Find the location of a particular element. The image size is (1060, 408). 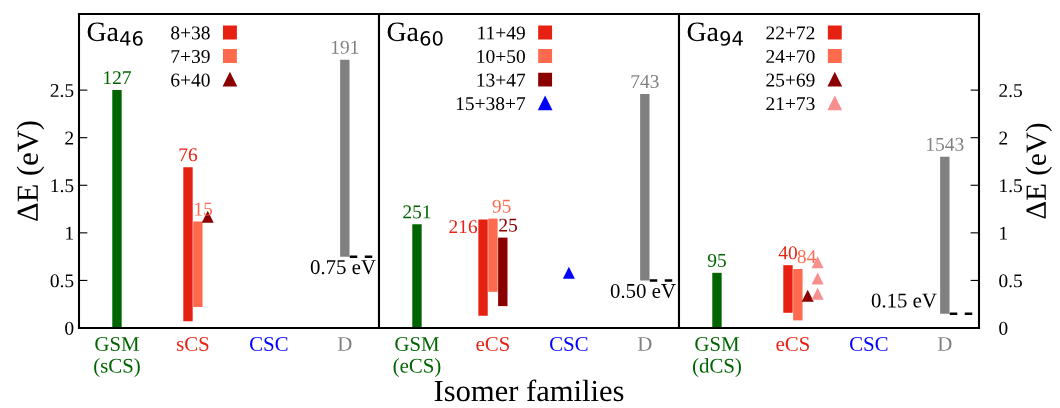

legend-label: 15+38+7 is located at coordinates (491, 104).